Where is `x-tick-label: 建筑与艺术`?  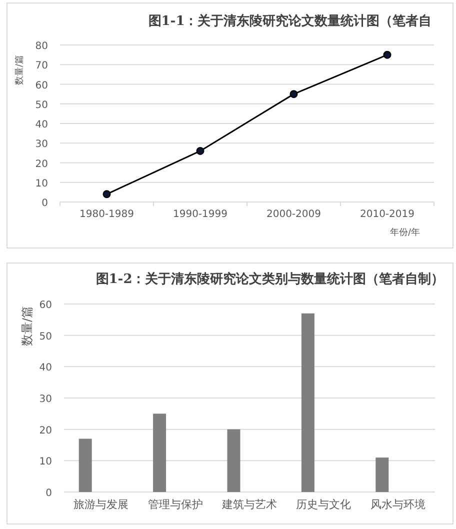 x-tick-label: 建筑与艺术 is located at coordinates (249, 504).